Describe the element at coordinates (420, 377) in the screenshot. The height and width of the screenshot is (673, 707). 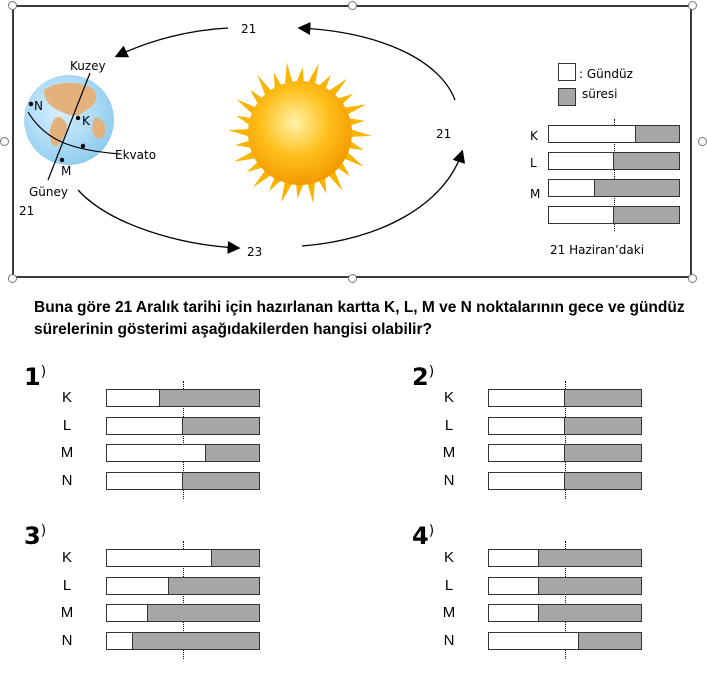
I see `option-digit: 2` at that location.